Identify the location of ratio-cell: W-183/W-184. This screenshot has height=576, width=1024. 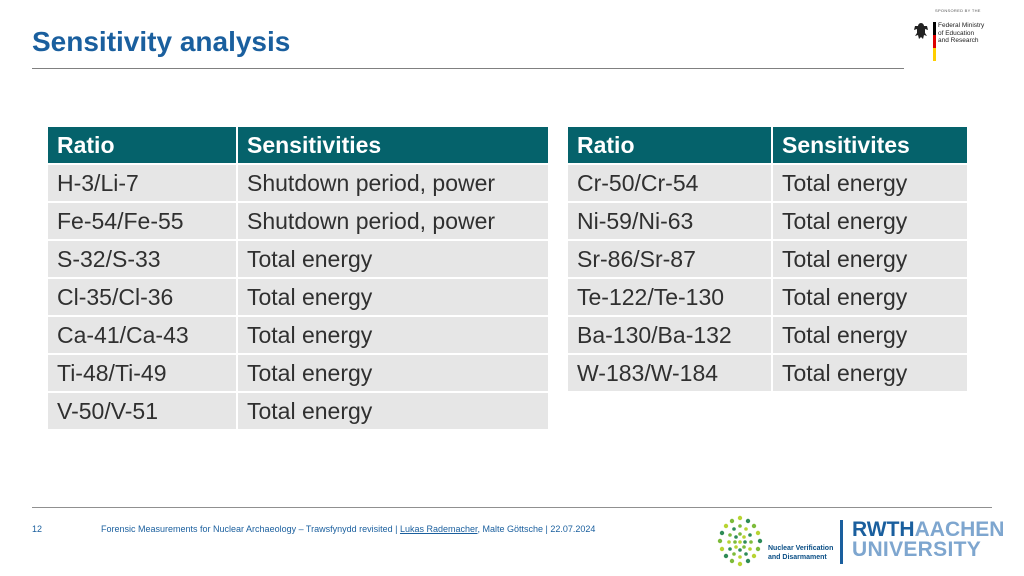
(669, 373).